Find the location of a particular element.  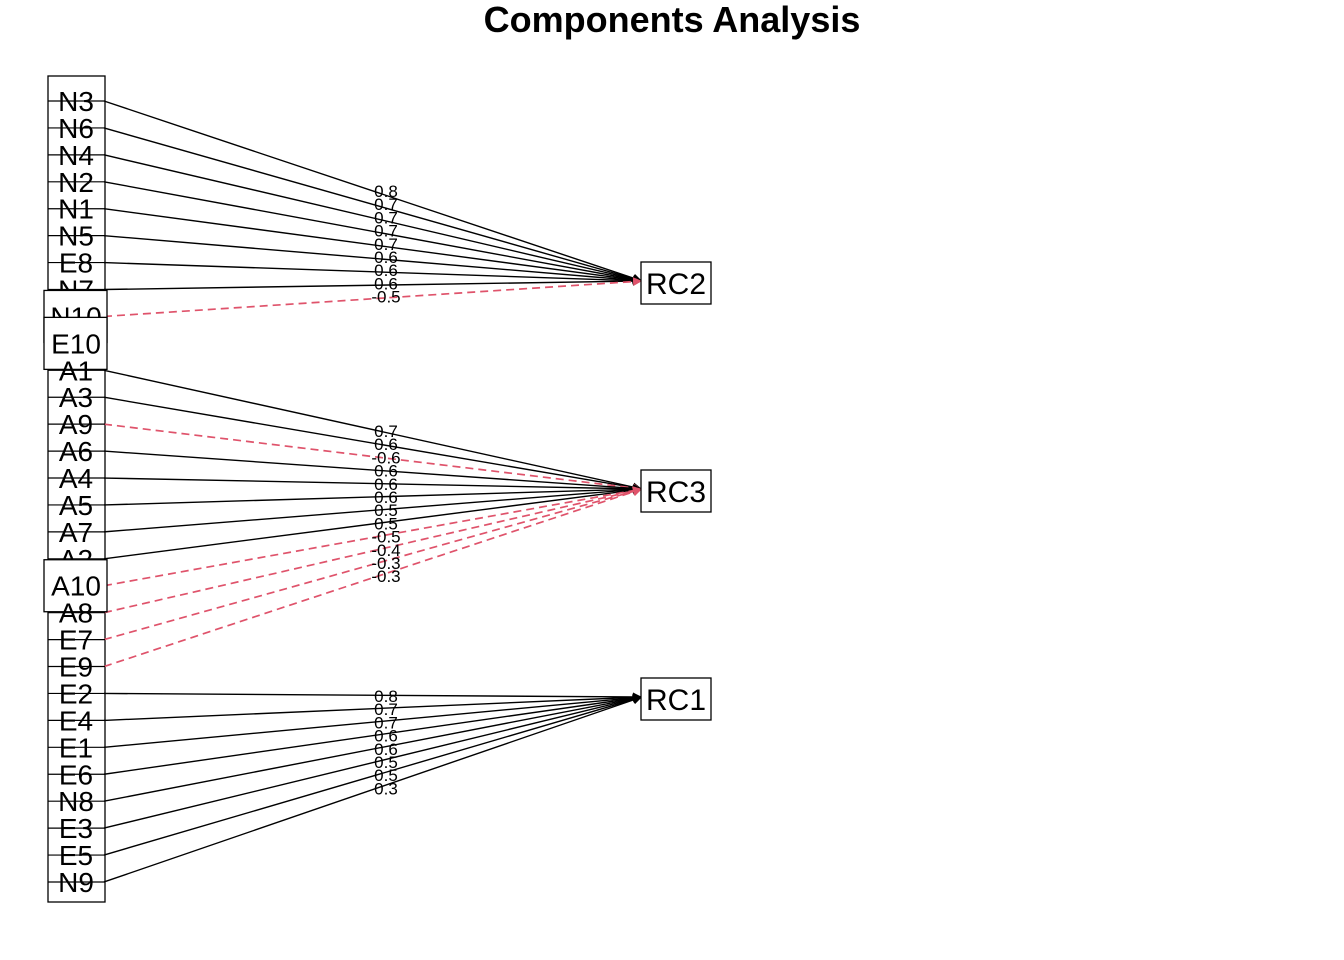

edge-e5-rc1 is located at coordinates (373, 775).